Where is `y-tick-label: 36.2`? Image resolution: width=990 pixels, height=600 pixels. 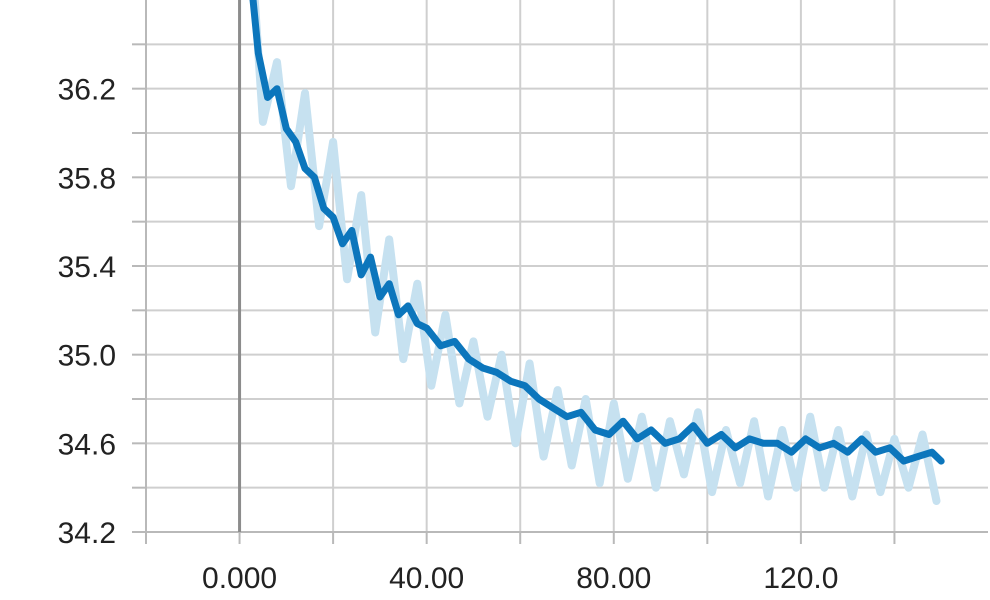
y-tick-label: 36.2 is located at coordinates (87, 90).